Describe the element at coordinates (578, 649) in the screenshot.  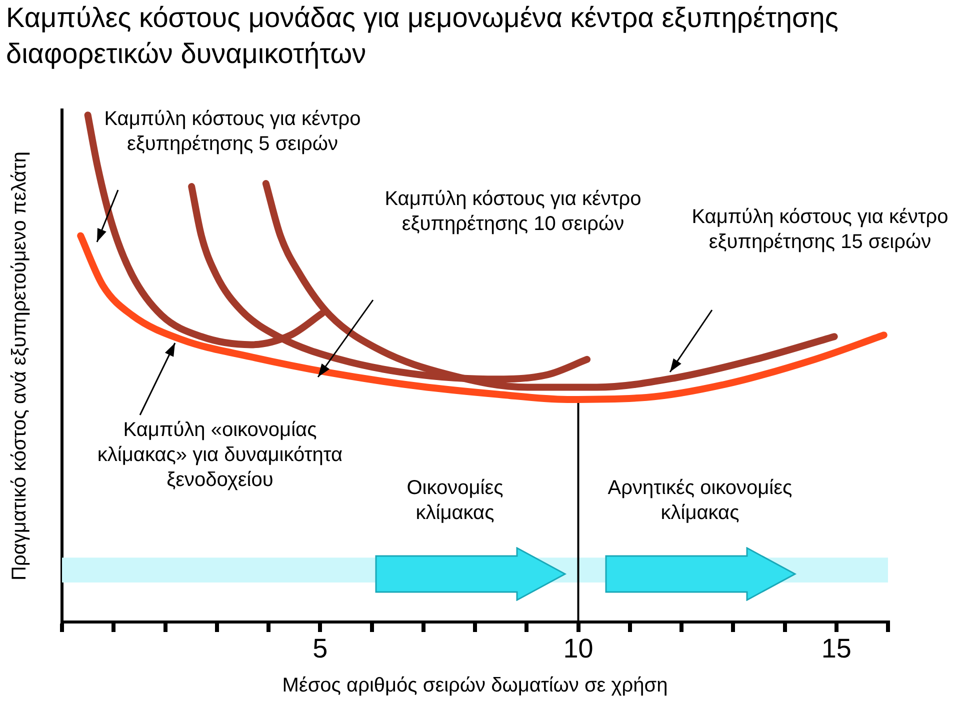
I see `x-tick-label: 10` at that location.